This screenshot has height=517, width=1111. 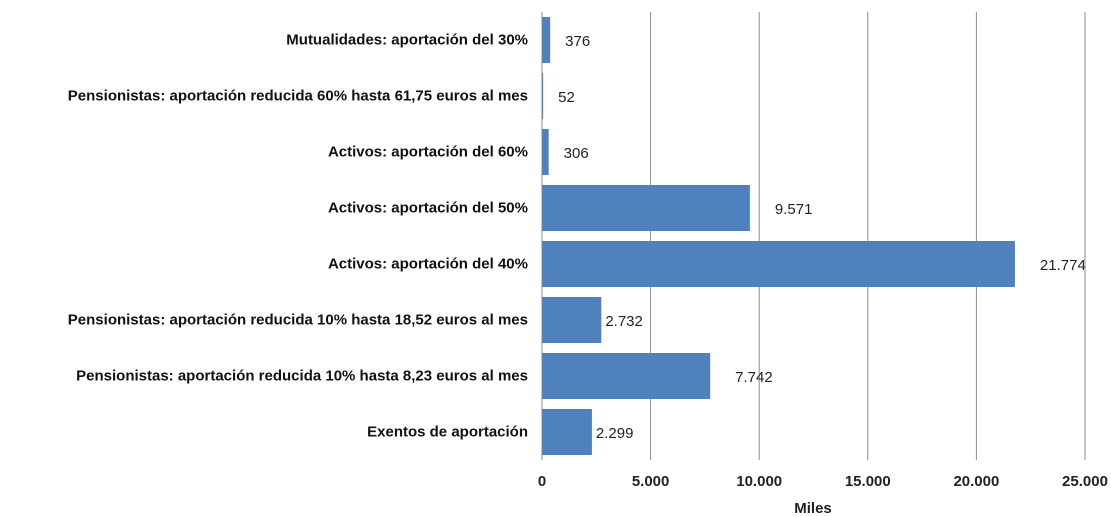 What do you see at coordinates (427, 152) in the screenshot?
I see `y-tick-label: Activos: aportación del 60%` at bounding box center [427, 152].